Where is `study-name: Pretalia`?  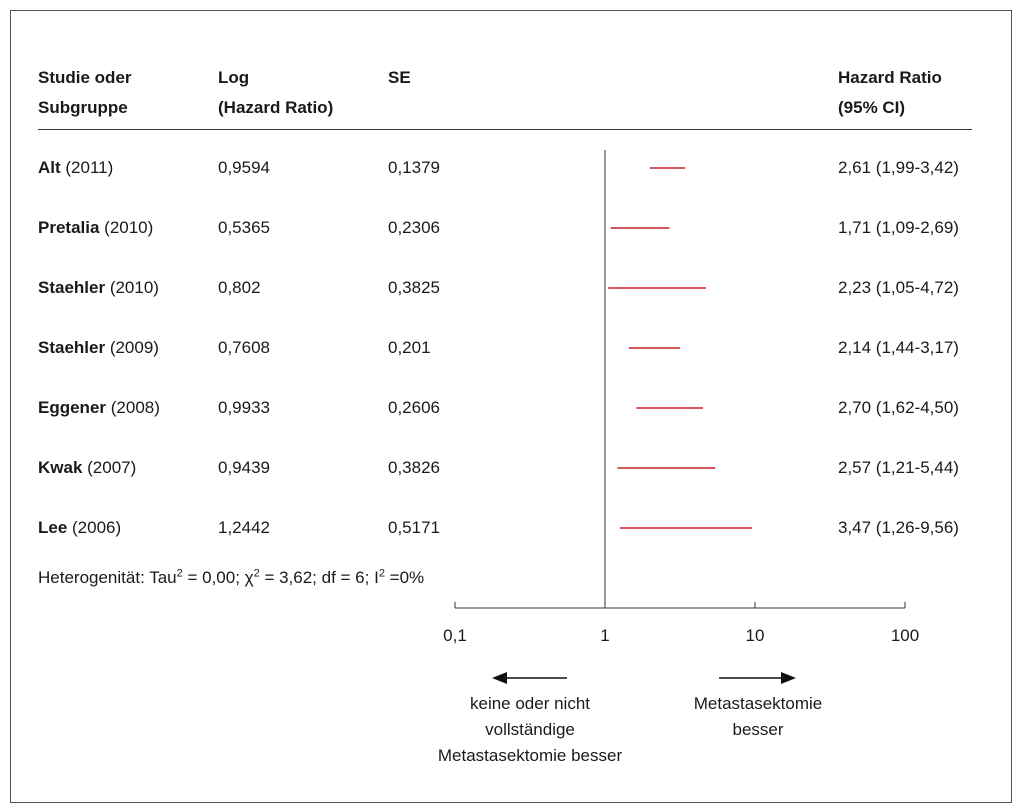 study-name: Pretalia is located at coordinates (69, 227).